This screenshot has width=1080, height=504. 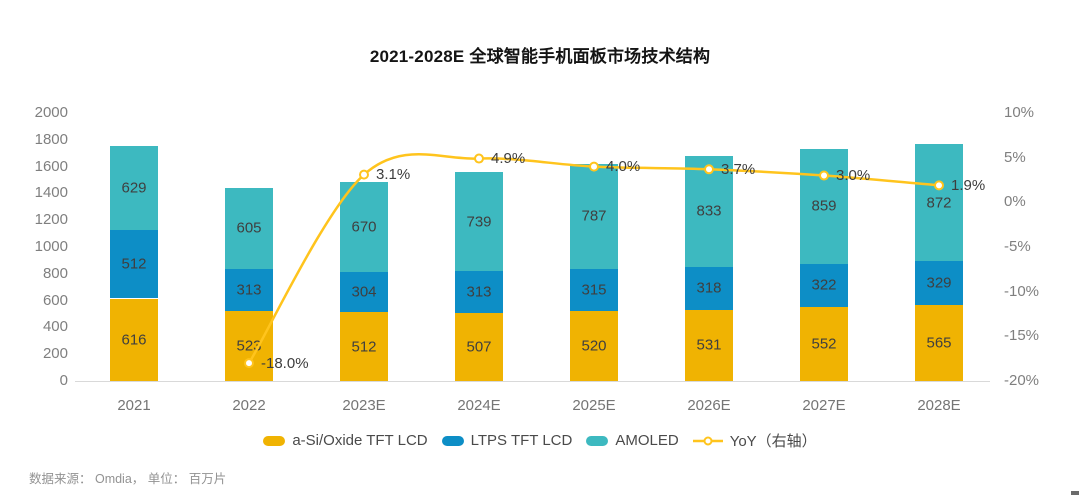 What do you see at coordinates (364, 405) in the screenshot?
I see `x-axis-label: 2023E` at bounding box center [364, 405].